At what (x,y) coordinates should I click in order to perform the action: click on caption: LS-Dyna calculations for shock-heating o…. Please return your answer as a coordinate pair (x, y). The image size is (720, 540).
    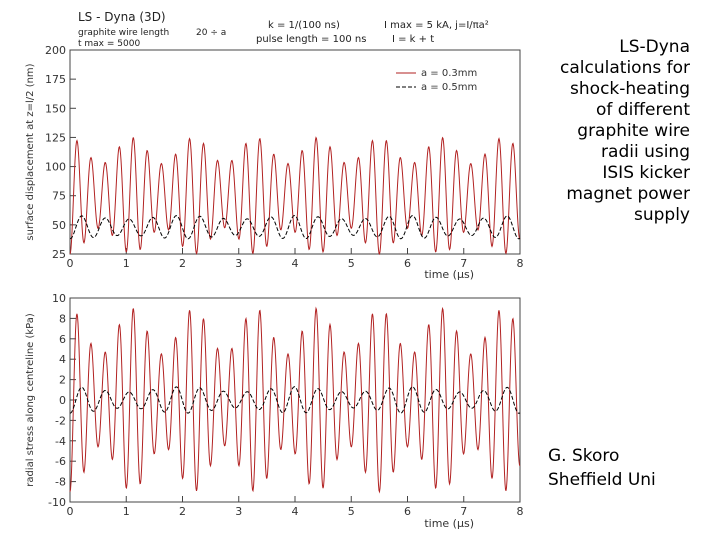
    Looking at the image, I should click on (605, 131).